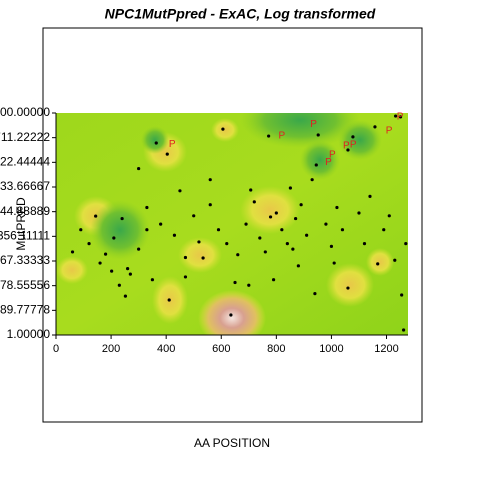  What do you see at coordinates (166, 349) in the screenshot?
I see `x-tick-label: 400` at bounding box center [166, 349].